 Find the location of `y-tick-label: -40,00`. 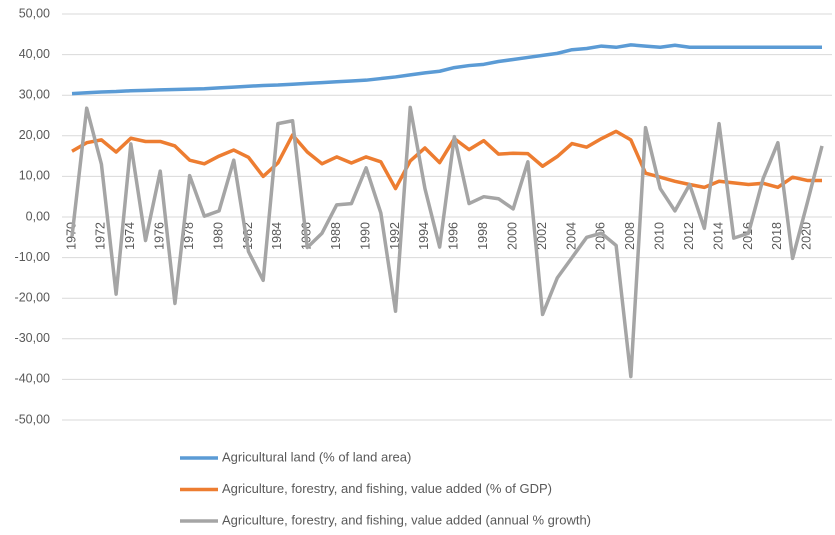

y-tick-label: -40,00 is located at coordinates (32, 379).